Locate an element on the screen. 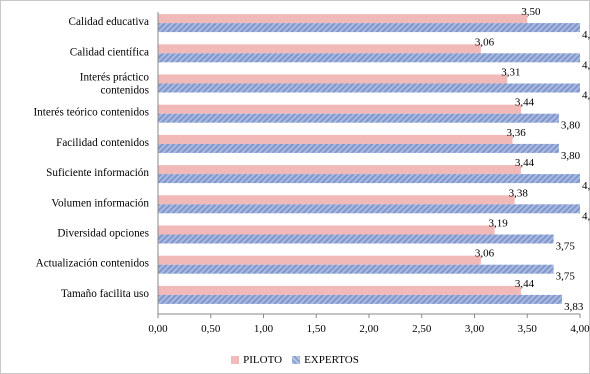 The height and width of the screenshot is (374, 590). category-label-interes-teorico-contenidos: Interés teórico contenidos is located at coordinates (91, 113).